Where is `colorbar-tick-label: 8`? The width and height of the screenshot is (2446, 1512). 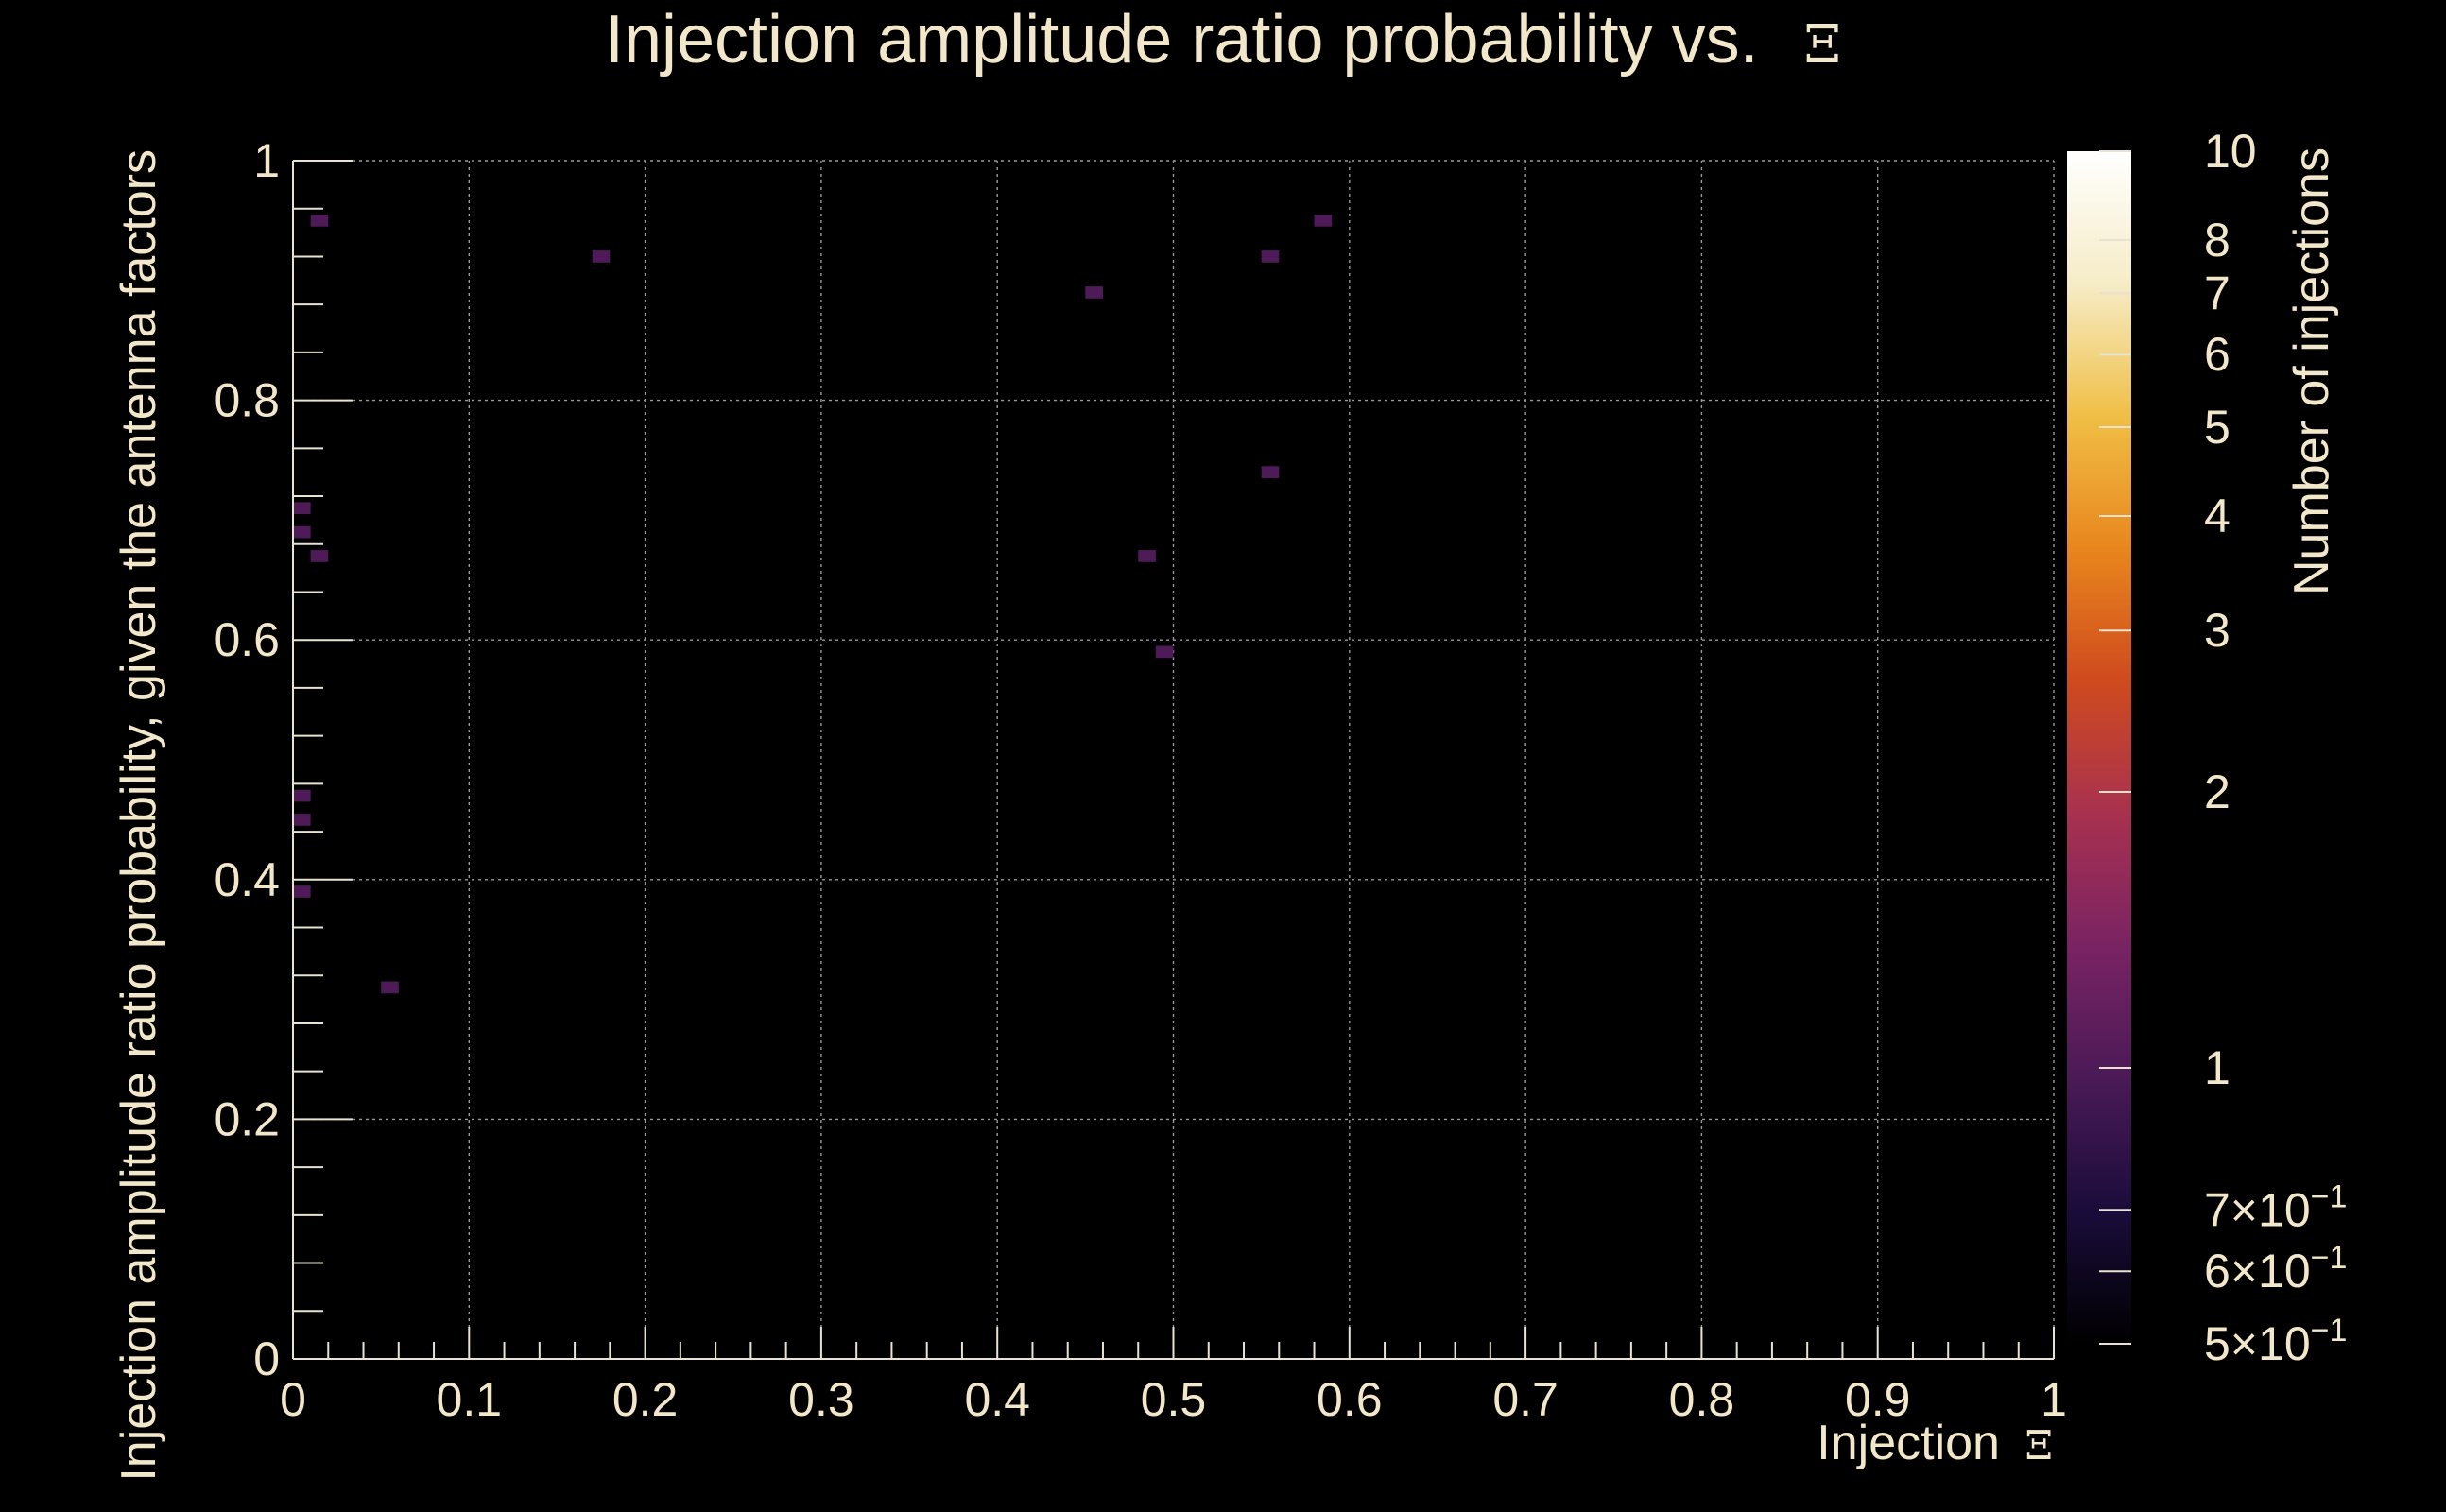 colorbar-tick-label: 8 is located at coordinates (2217, 240).